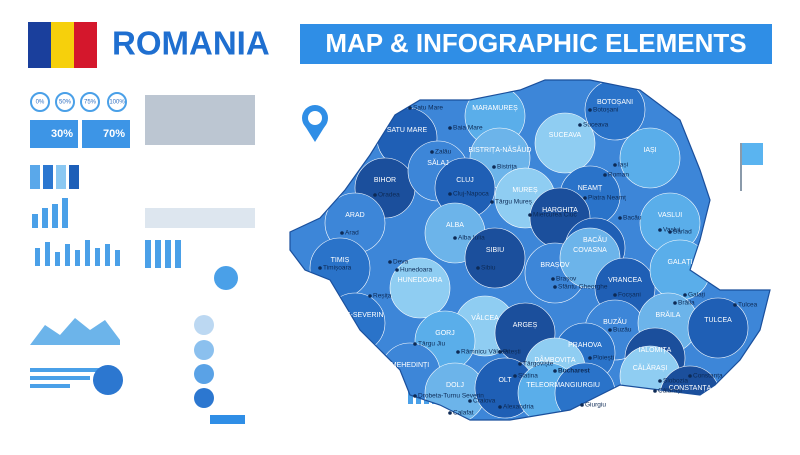 The height and width of the screenshot is (455, 800). Describe the element at coordinates (583, 287) in the screenshot. I see `city-label: Sfântu Gheorghe` at that location.